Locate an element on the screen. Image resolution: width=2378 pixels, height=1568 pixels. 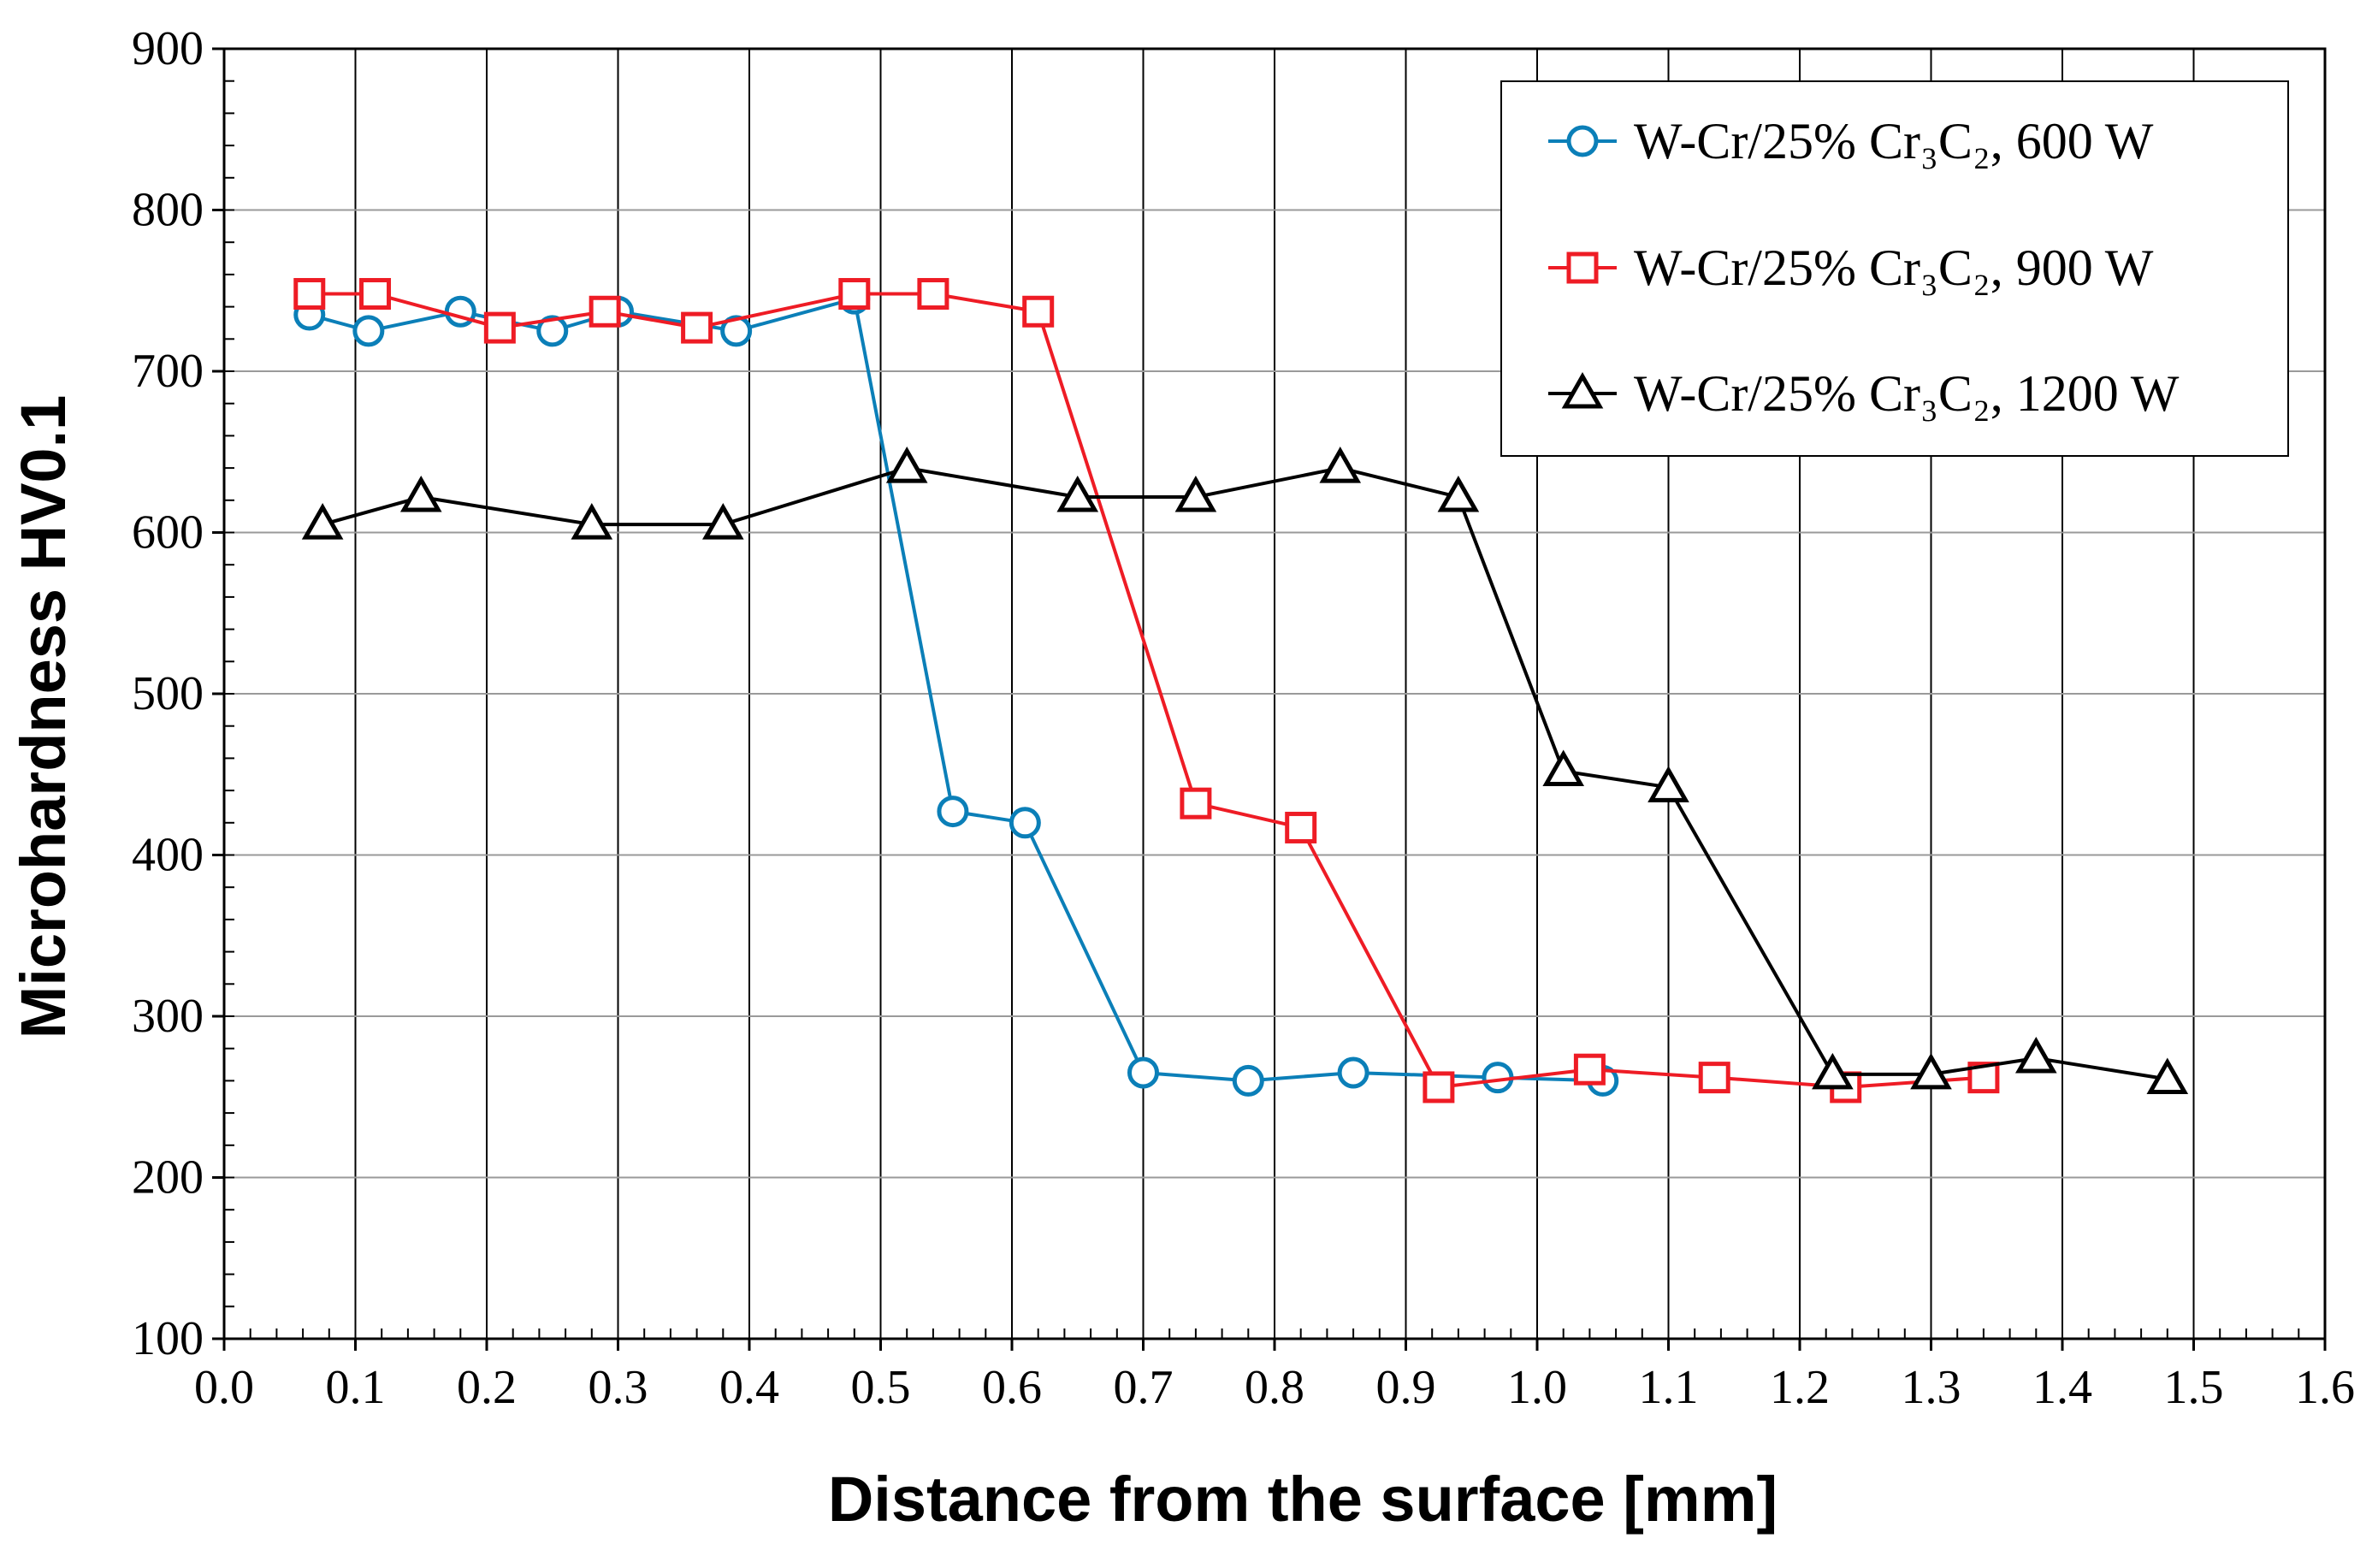
x-tick-label: 0.9 is located at coordinates (1406, 1387).